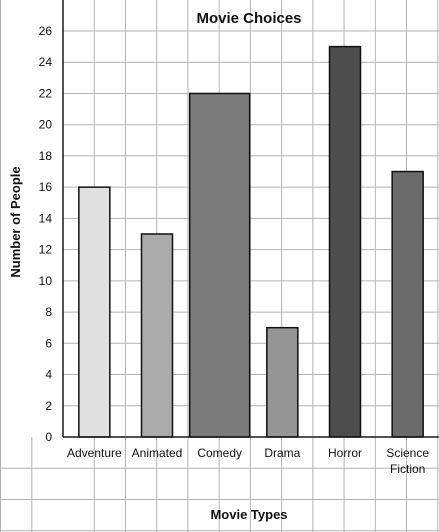  I want to click on y-tick-label: 10, so click(46, 281).